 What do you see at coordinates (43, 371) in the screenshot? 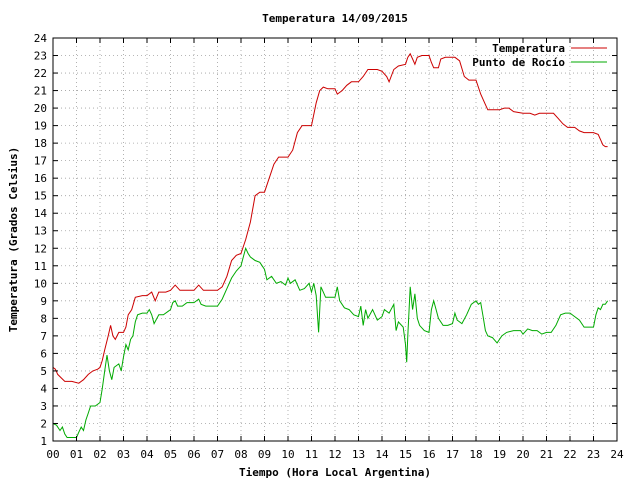
I see `y-tick-label: 5` at bounding box center [43, 371].